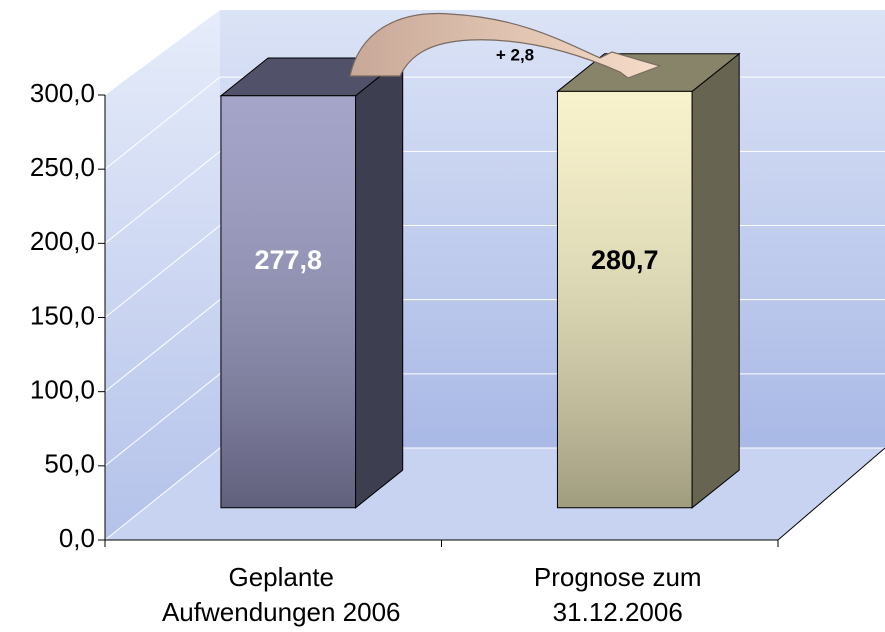  I want to click on side-wall, so click(162, 275).